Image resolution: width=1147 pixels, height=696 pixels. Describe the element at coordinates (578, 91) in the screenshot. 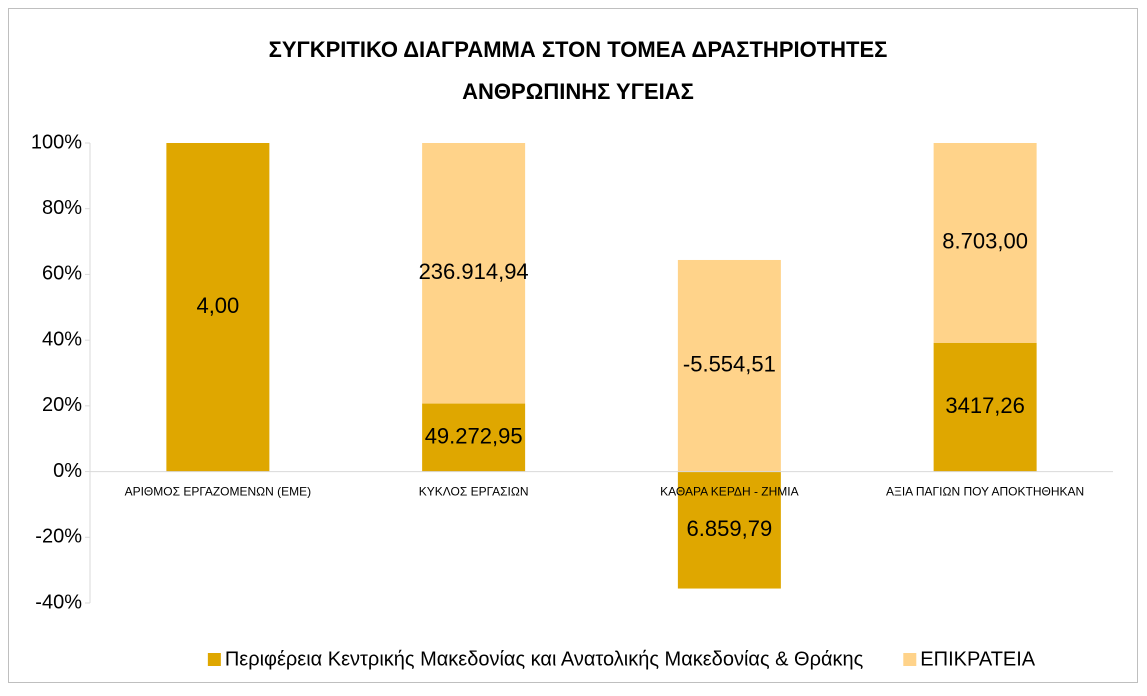

I see `chart-title: ΑΝΘΡΩΠΙΝΗΣ ΥΓΕΙΑΣ` at that location.